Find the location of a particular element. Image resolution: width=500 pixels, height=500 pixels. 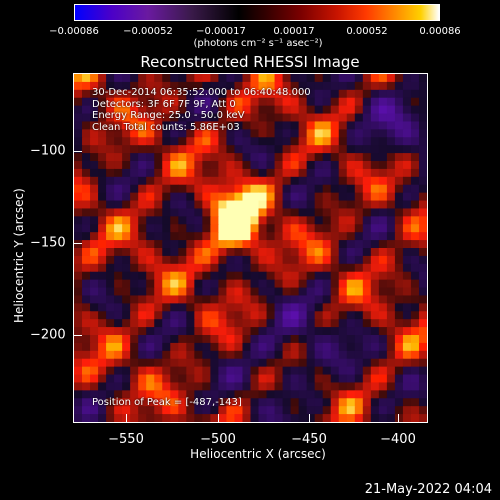

x-tick-mark is located at coordinates (309, 418).